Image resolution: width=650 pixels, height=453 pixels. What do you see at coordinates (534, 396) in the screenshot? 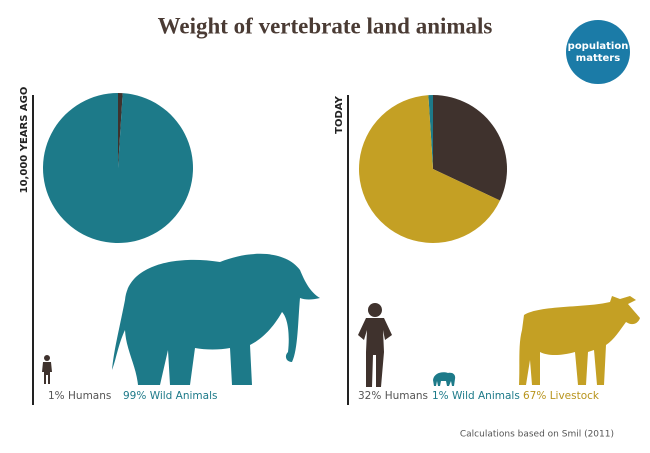
I see `value-label: 67%` at bounding box center [534, 396].